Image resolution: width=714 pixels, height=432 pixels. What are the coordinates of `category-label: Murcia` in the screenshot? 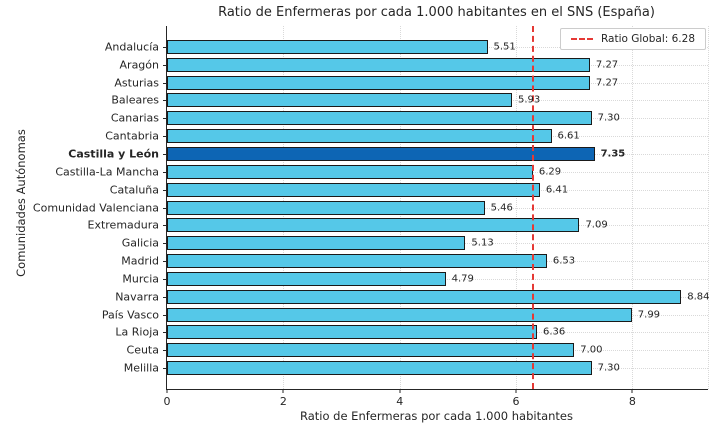 It's located at (140, 279).